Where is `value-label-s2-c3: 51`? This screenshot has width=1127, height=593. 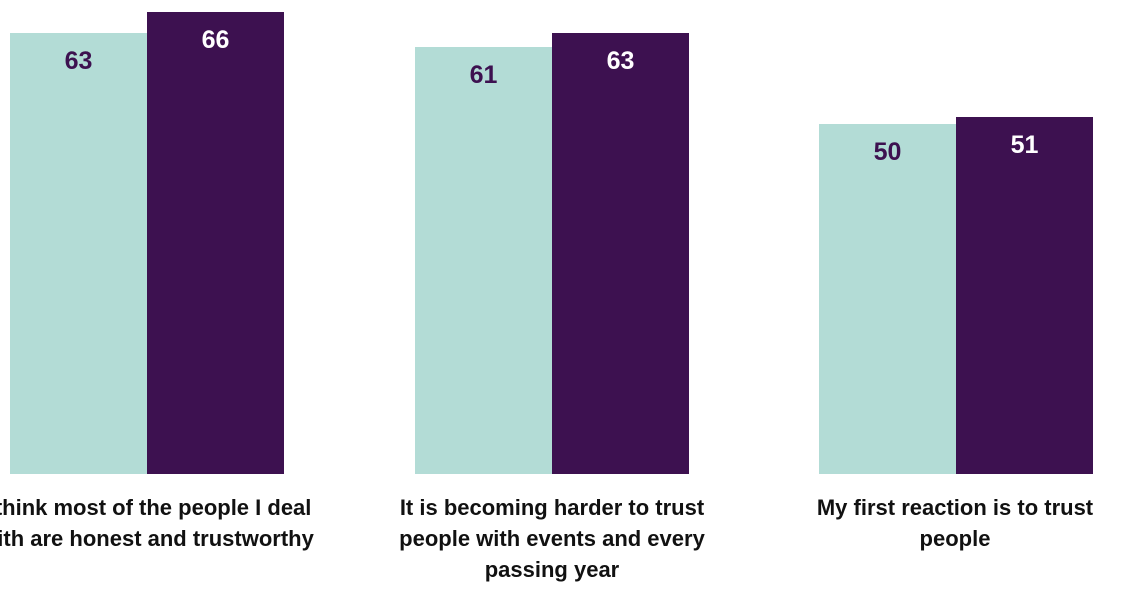
value-label-s2-c3: 51 is located at coordinates (1025, 145).